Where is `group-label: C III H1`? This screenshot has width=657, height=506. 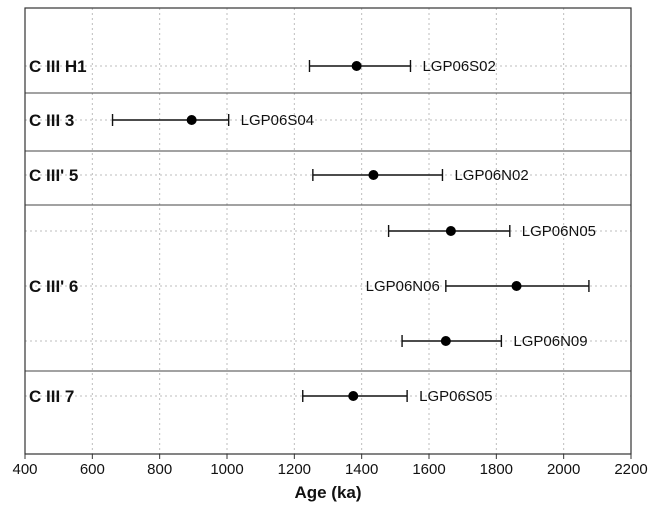 group-label: C III H1 is located at coordinates (58, 66).